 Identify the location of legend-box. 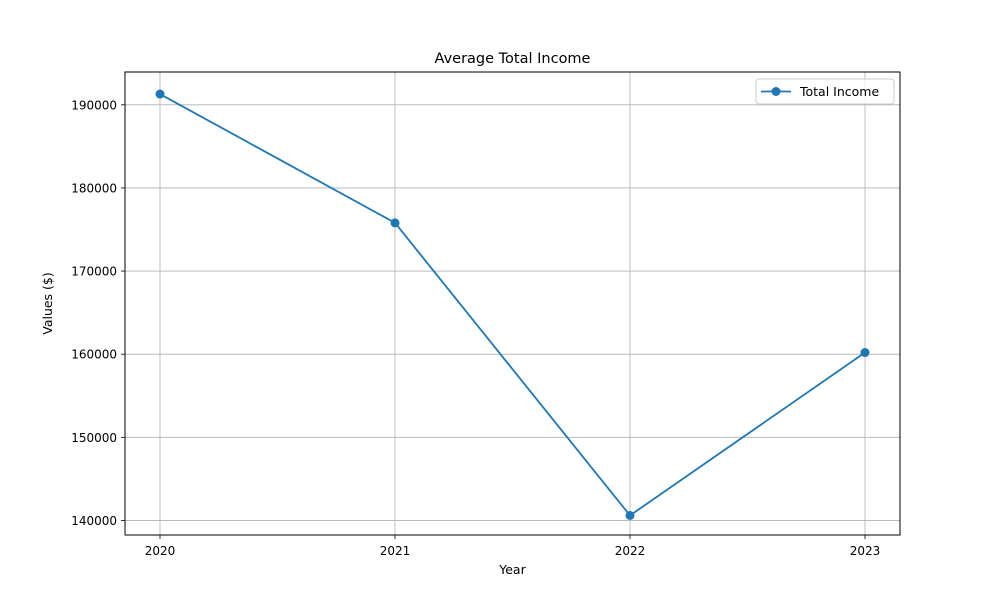
(825, 91).